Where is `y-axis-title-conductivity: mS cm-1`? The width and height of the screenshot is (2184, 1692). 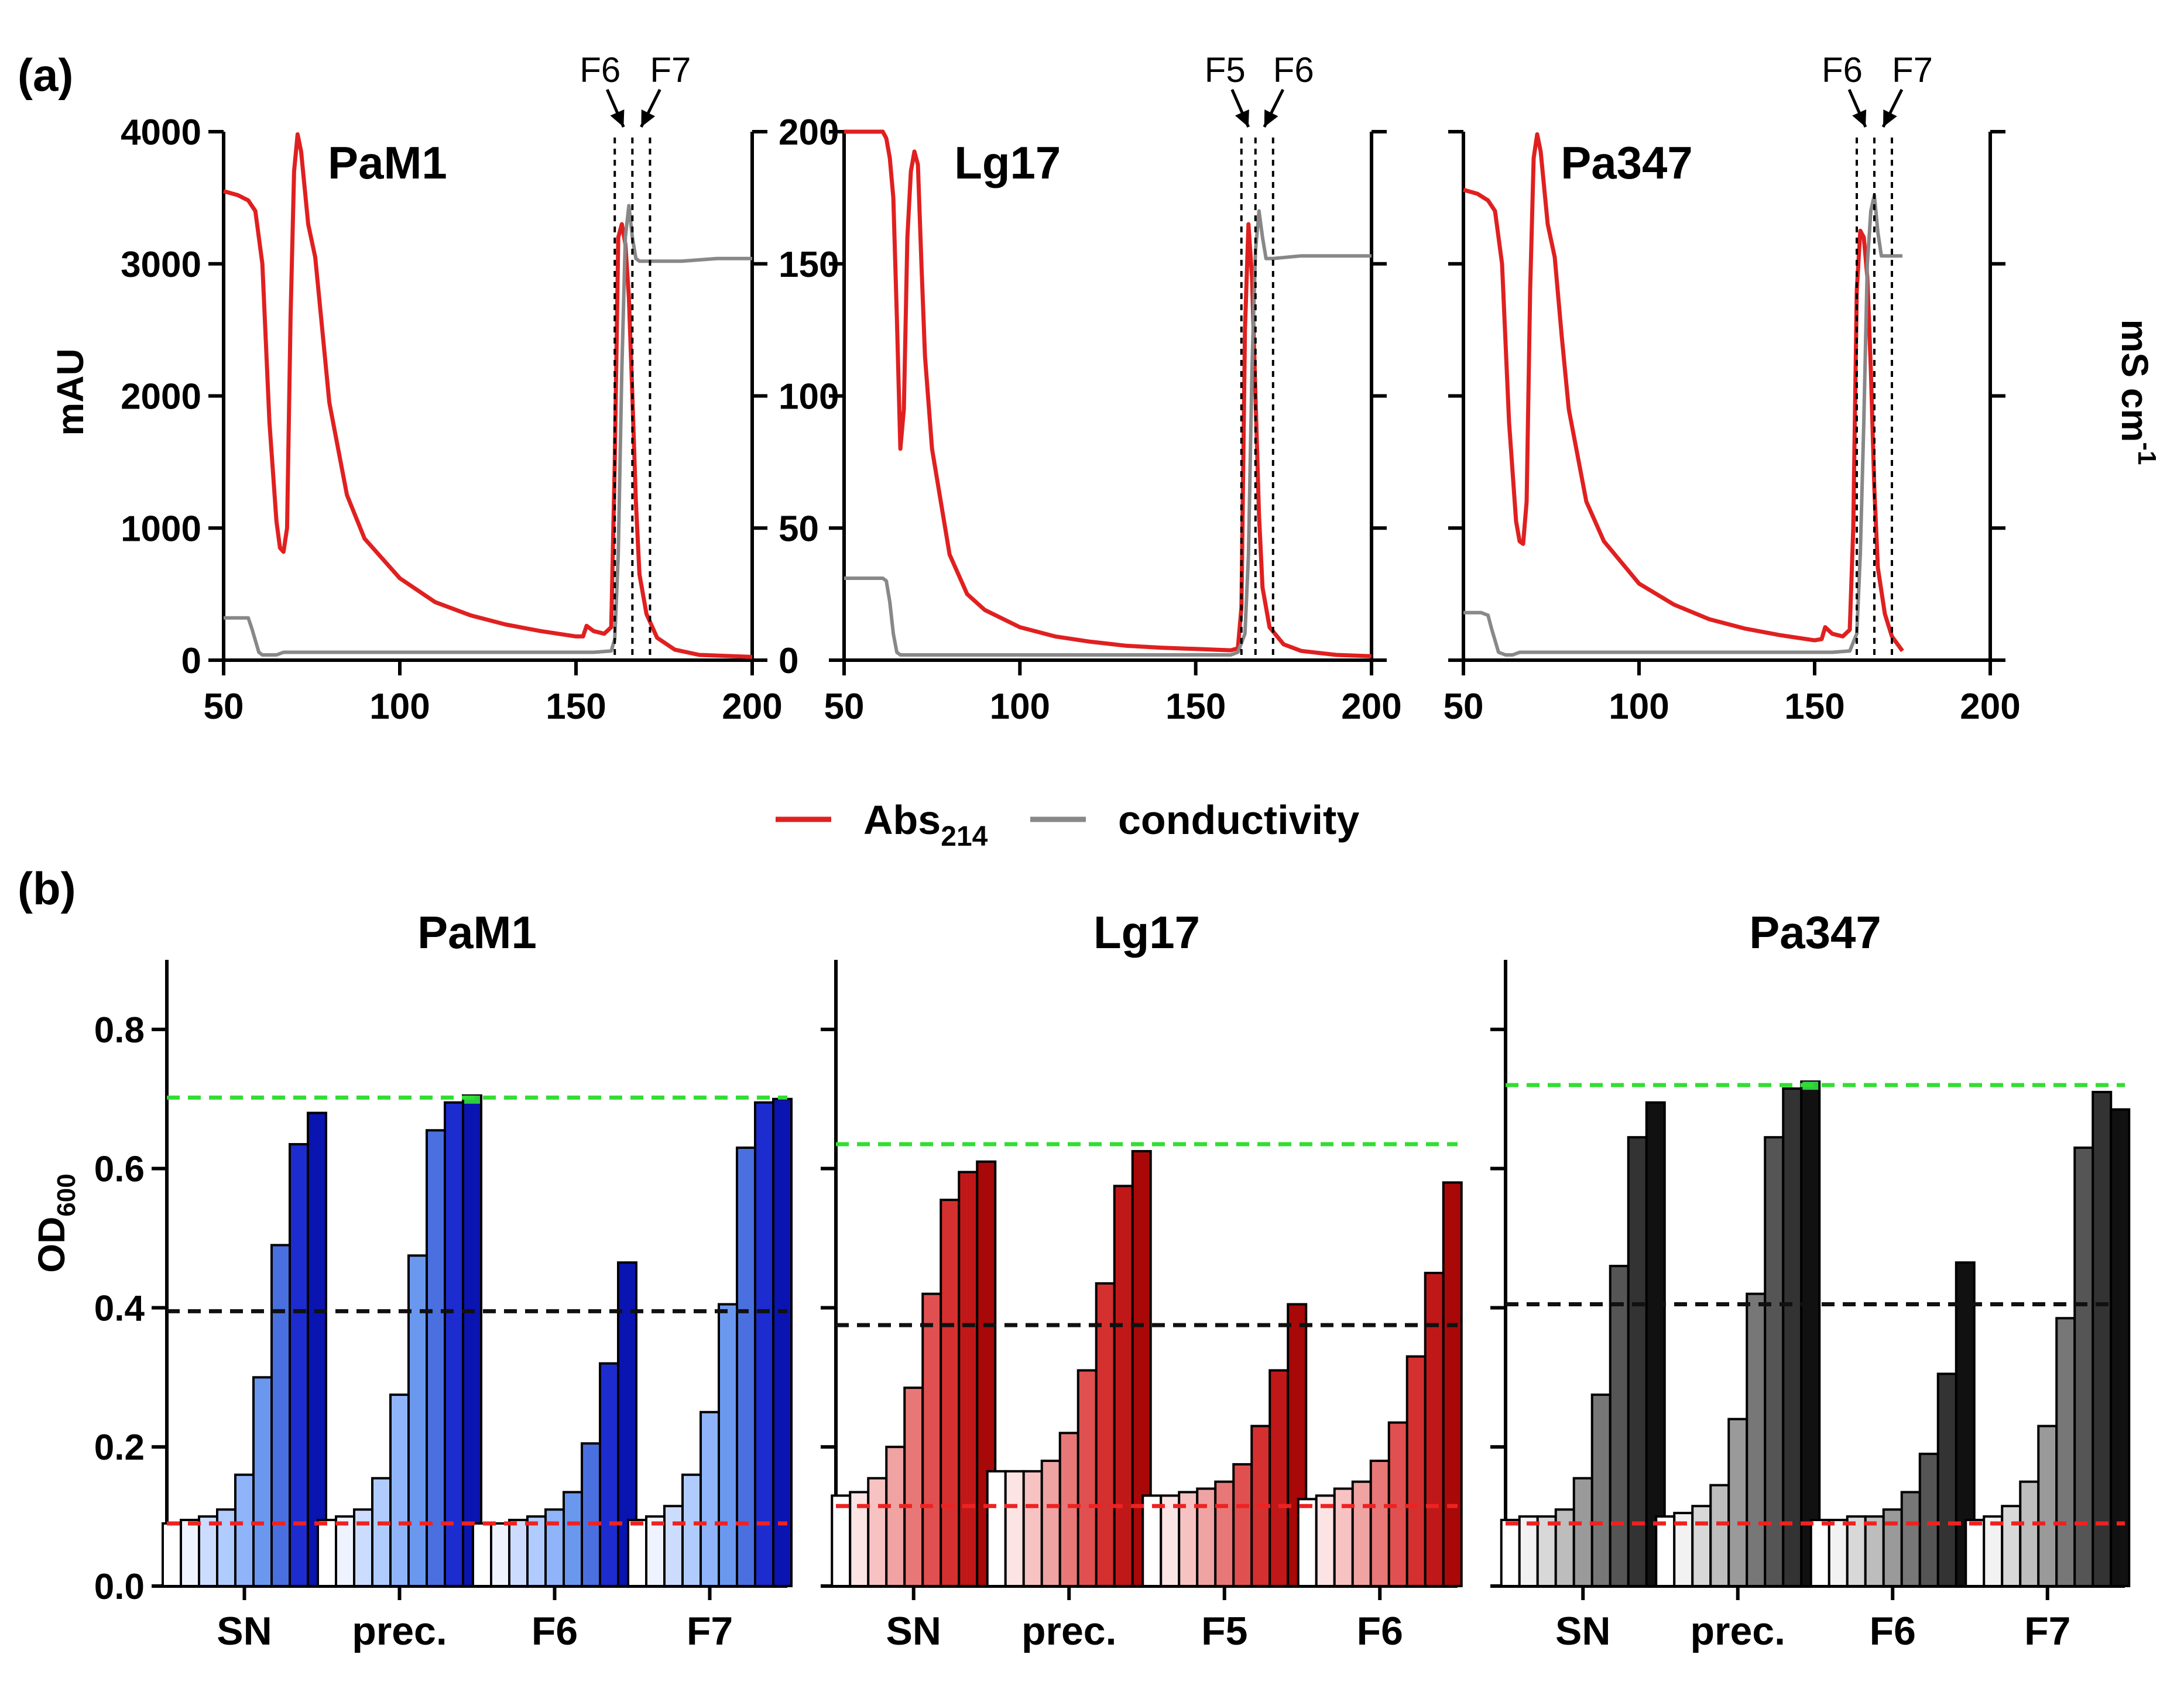
y-axis-title-conductivity: mS cm-1 is located at coordinates (2137, 392).